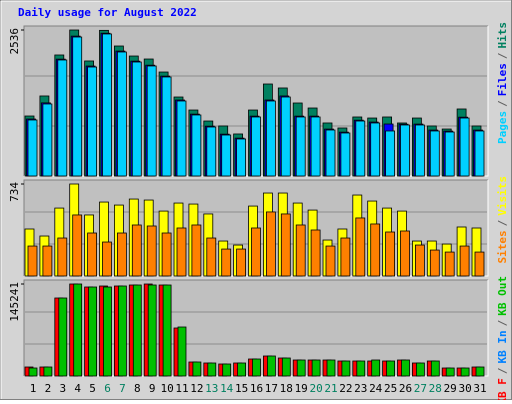  I want to click on x-tick-label: 24, so click(376, 388).